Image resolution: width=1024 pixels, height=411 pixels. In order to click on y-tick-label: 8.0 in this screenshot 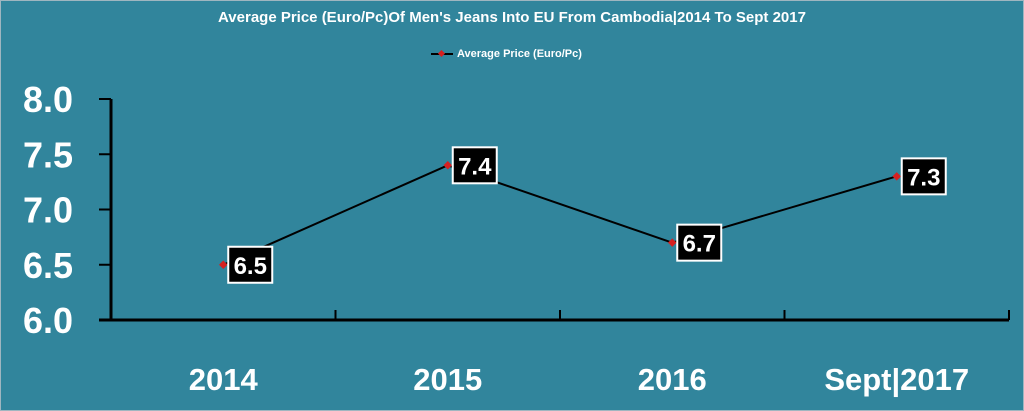, I will do `click(48, 99)`.